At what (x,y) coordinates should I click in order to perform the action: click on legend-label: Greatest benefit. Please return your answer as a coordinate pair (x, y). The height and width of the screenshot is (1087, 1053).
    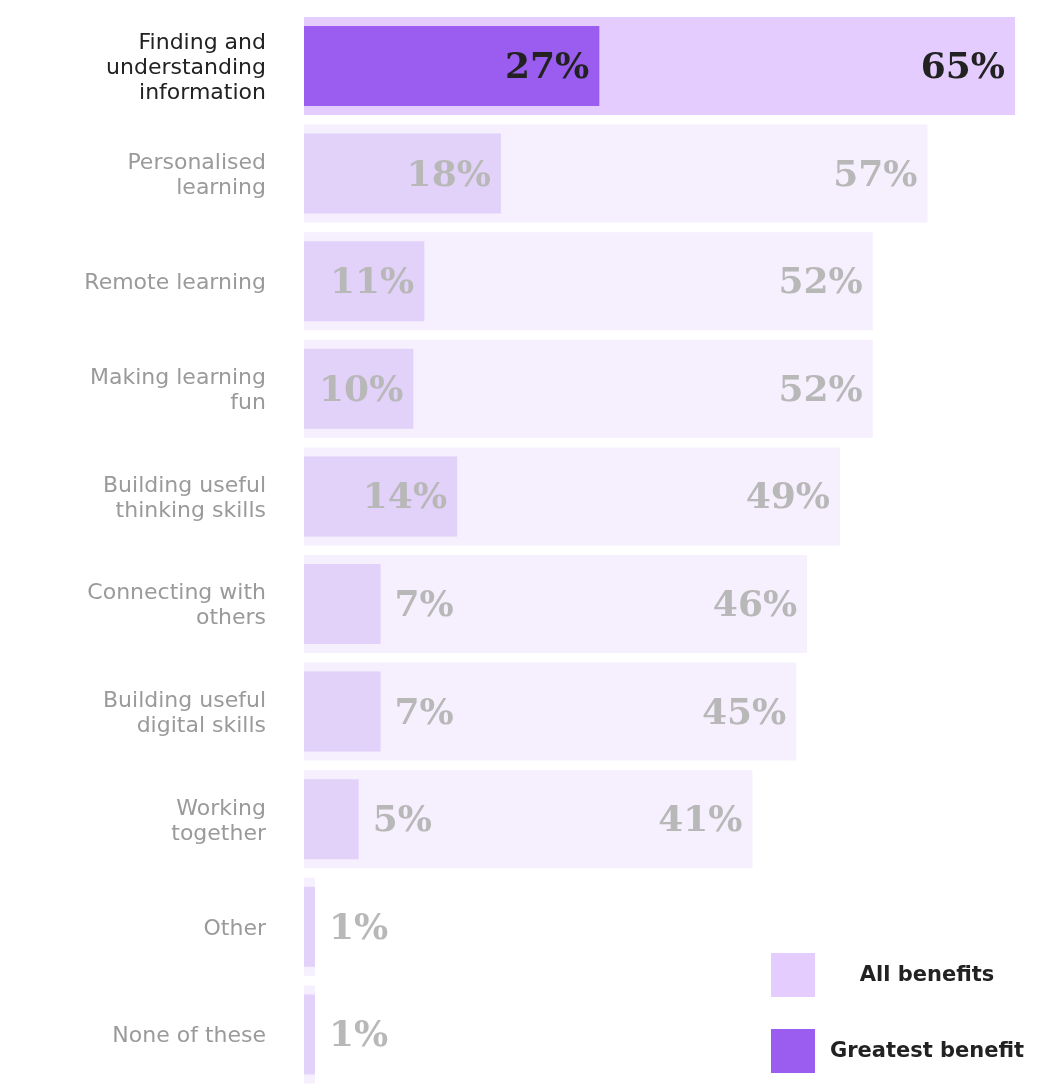
    Looking at the image, I should click on (927, 1050).